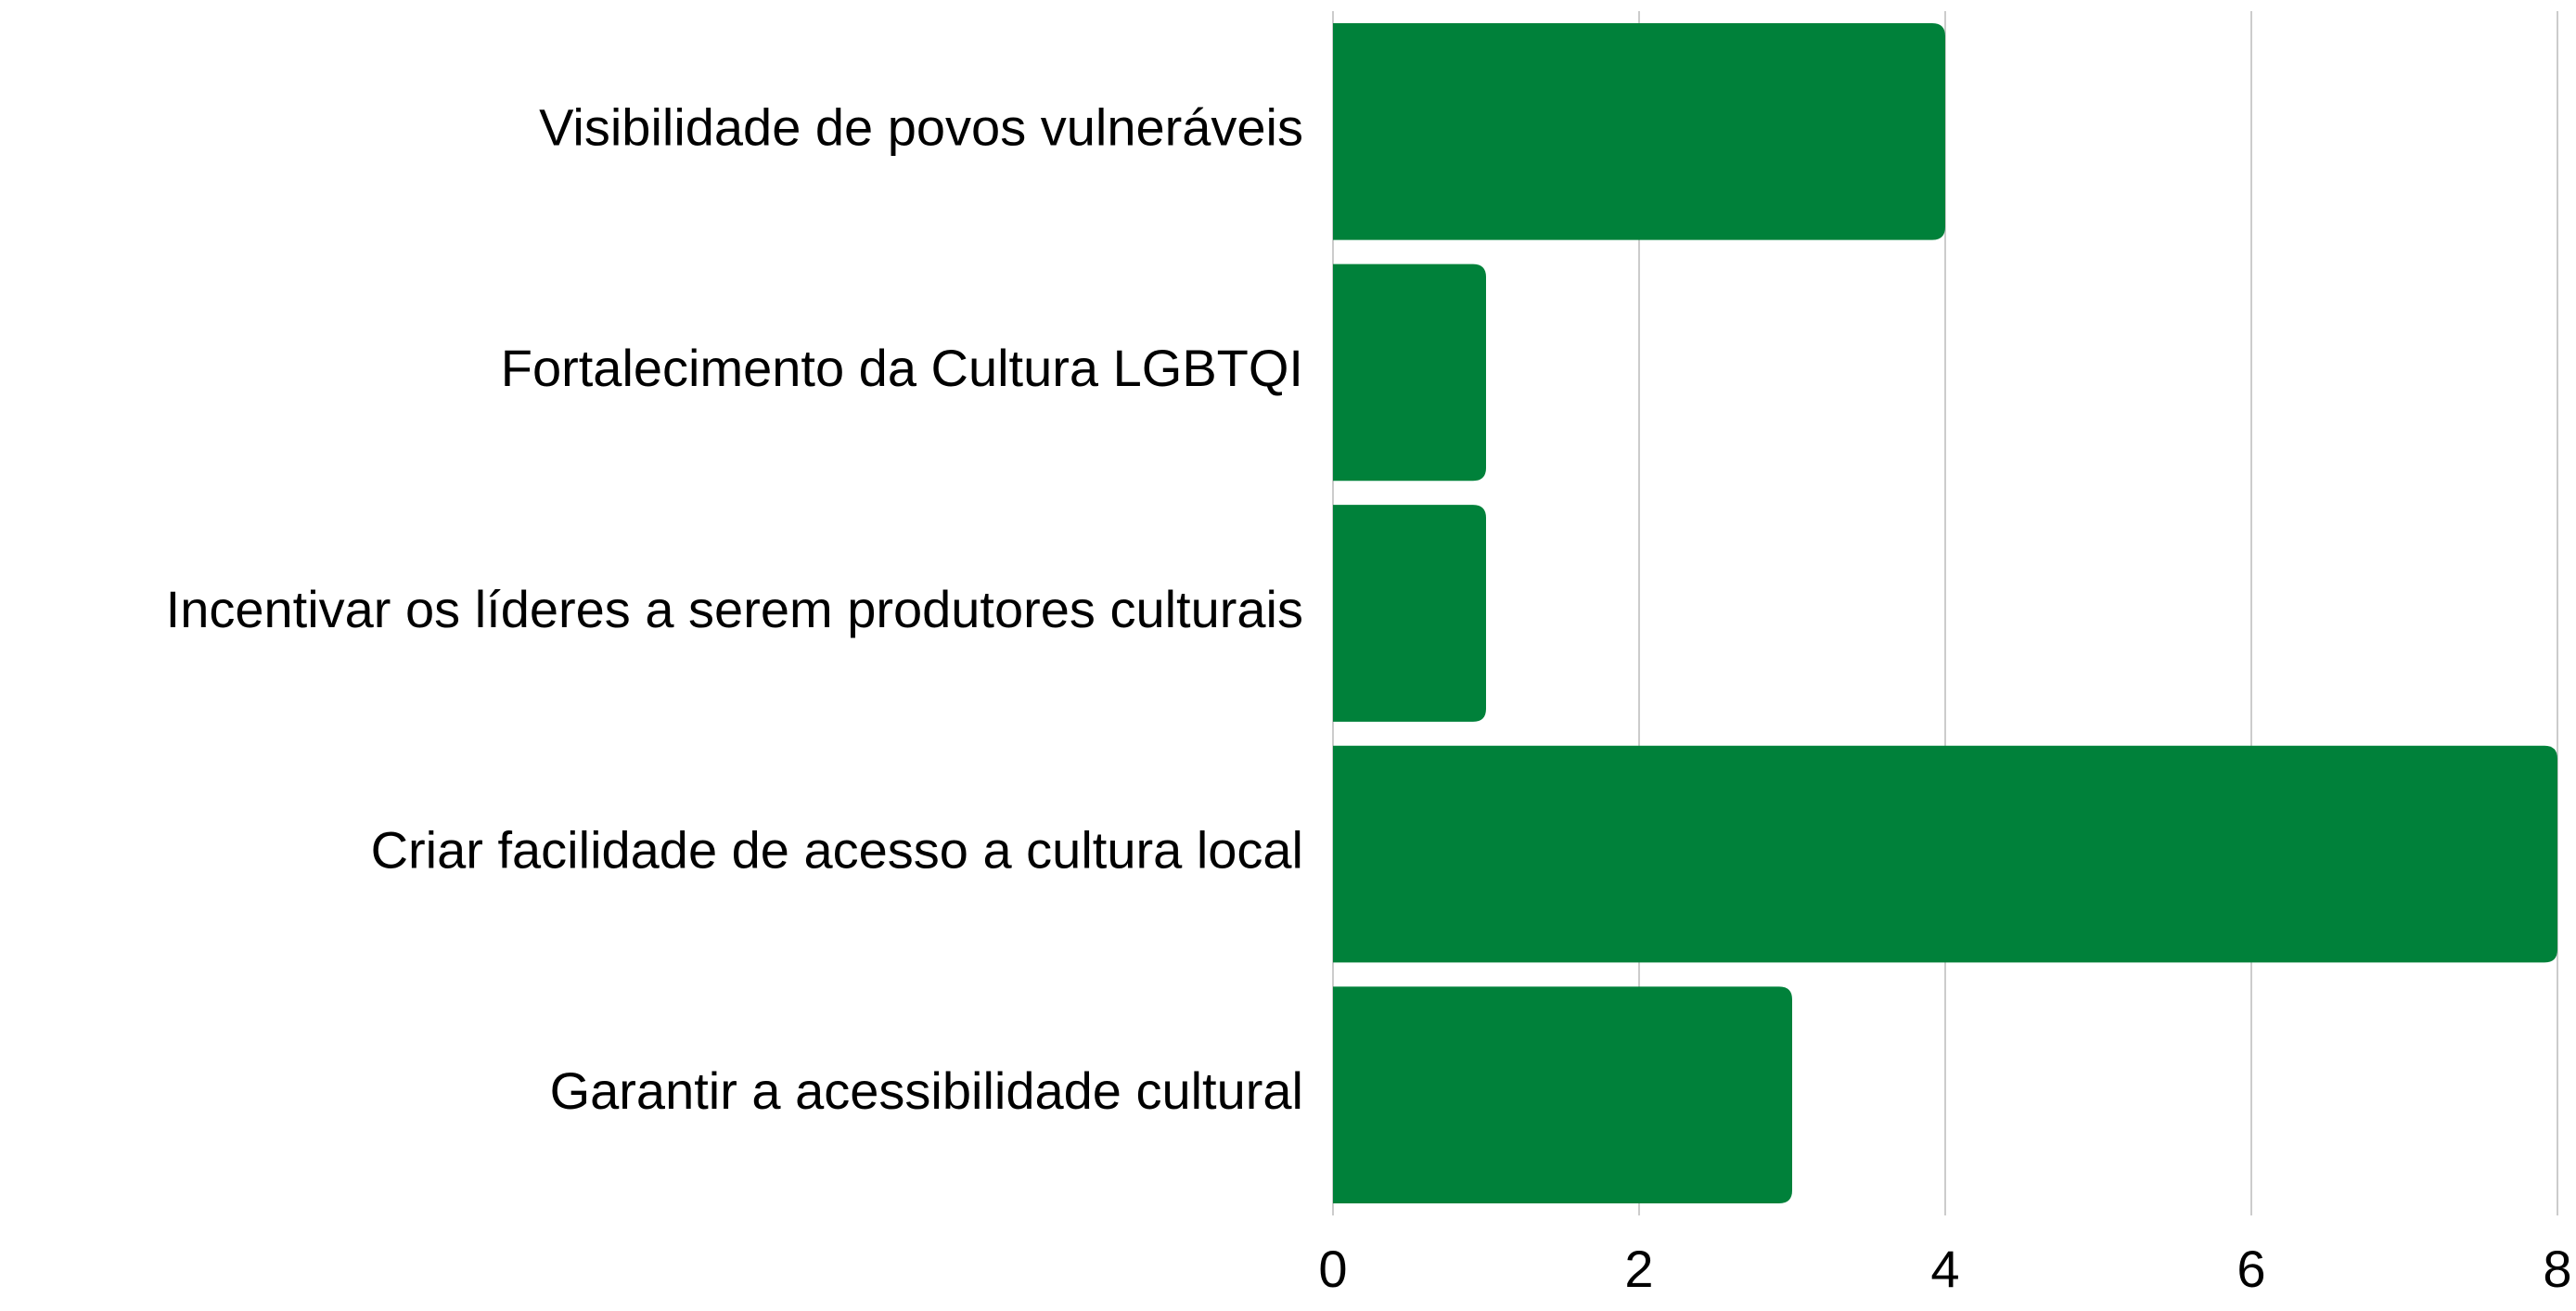  I want to click on y-tick-label: Fortalecimento da Cultura LGBTQI, so click(902, 368).